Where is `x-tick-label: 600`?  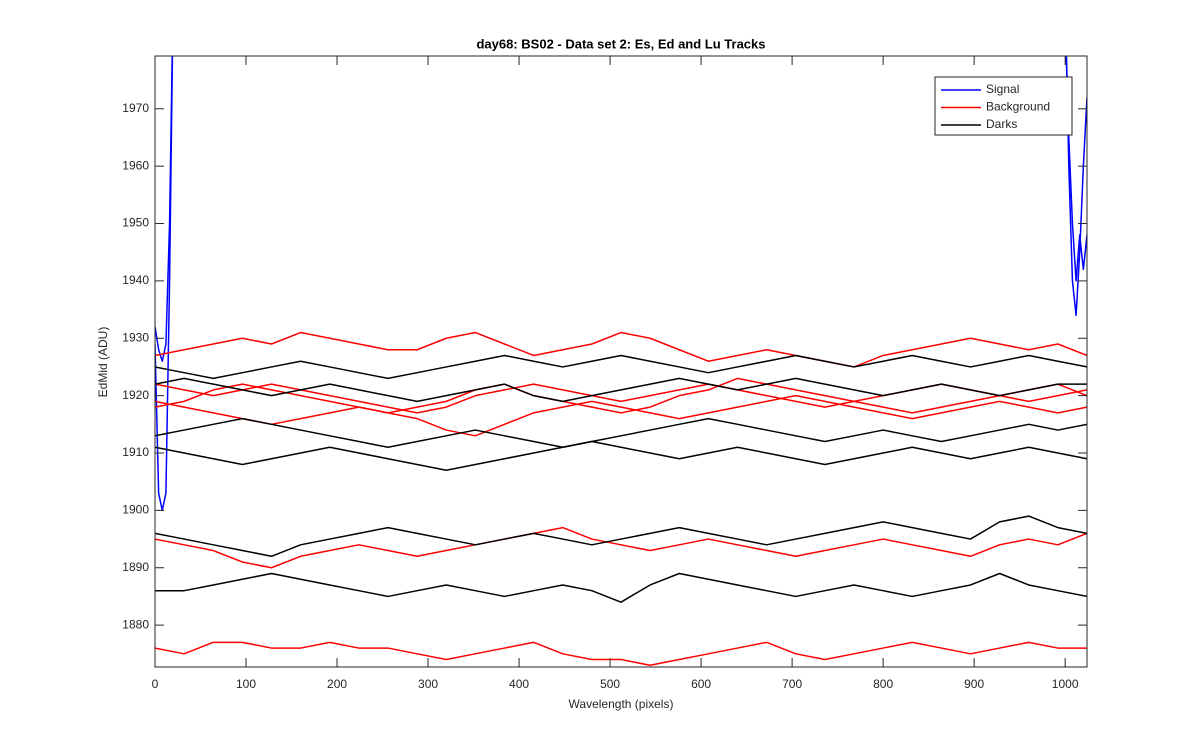
x-tick-label: 600 is located at coordinates (701, 684).